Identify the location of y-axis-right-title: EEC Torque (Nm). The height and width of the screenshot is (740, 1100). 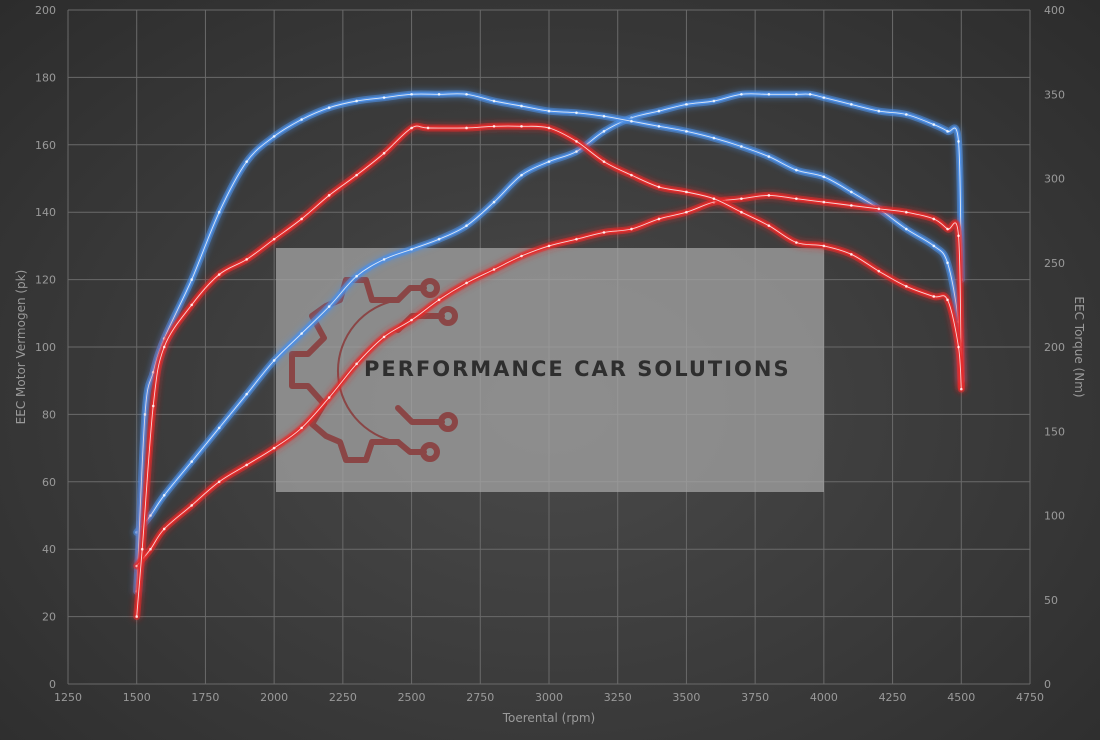
(1079, 346).